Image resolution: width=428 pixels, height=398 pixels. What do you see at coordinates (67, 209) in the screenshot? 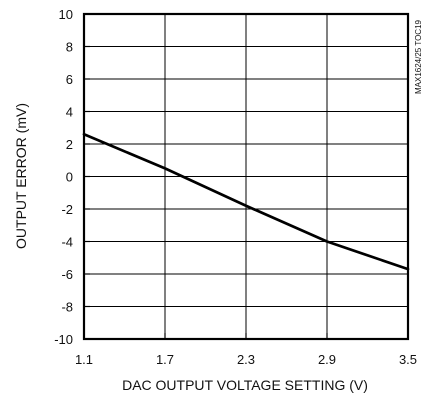
I see `y-axis-tick-label: -2` at bounding box center [67, 209].